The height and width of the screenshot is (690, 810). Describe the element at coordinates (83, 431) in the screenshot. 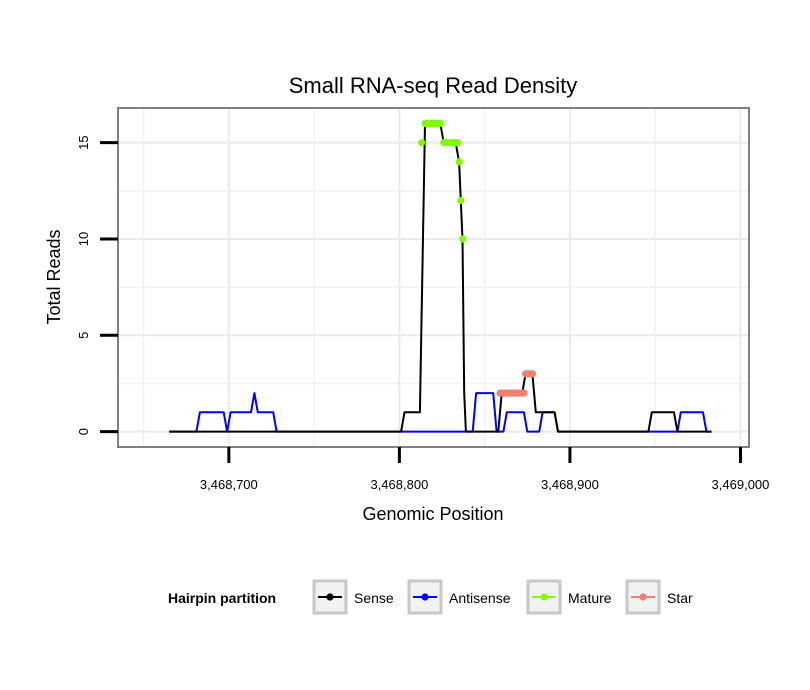

I see `y-tick-label: 0` at that location.